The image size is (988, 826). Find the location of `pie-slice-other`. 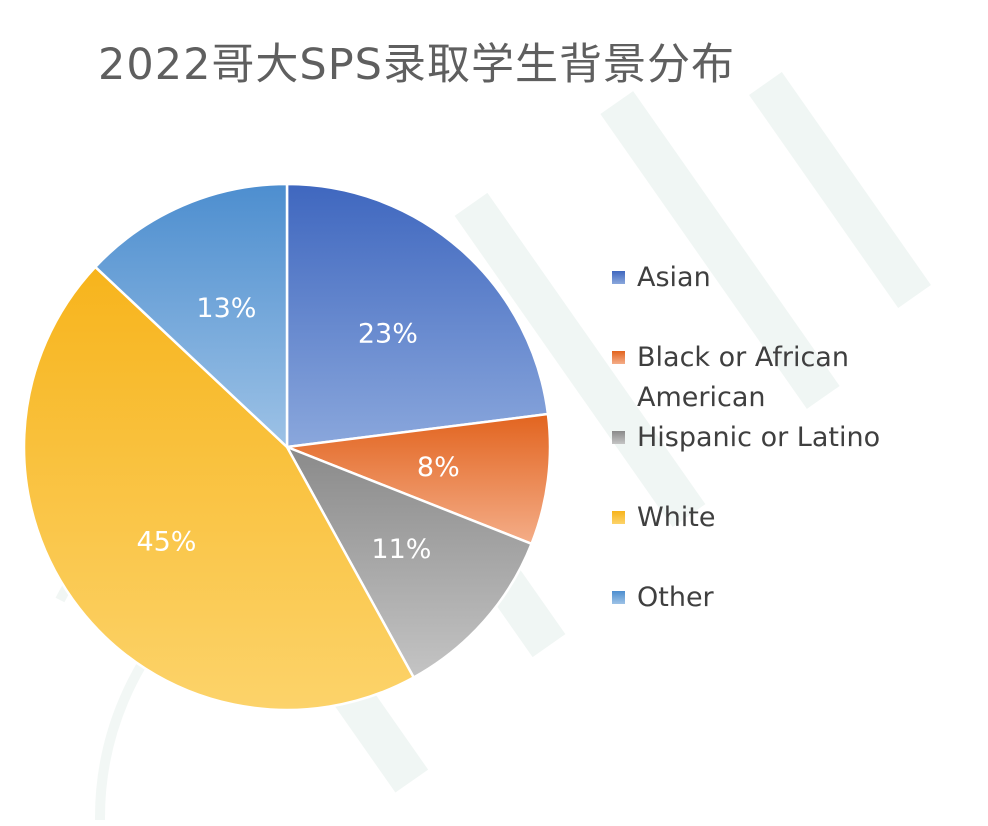

pie-slice-other is located at coordinates (191, 316).